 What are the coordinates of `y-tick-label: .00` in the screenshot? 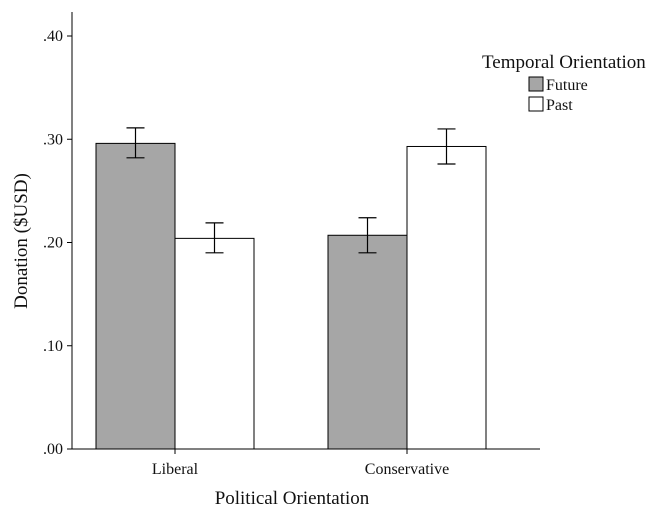 It's located at (53, 449).